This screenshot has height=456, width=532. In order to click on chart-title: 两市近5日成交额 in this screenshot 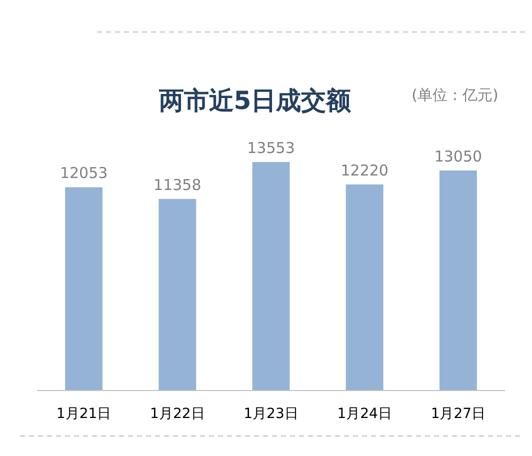, I will do `click(255, 100)`.